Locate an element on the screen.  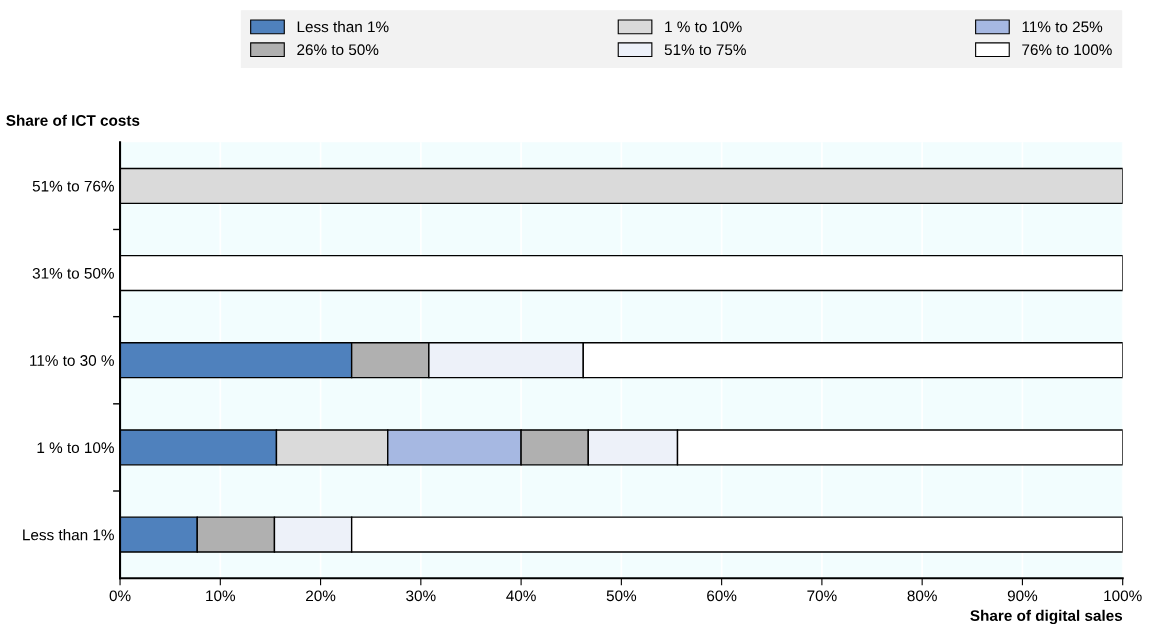
x-tick-label: 80% is located at coordinates (922, 596).